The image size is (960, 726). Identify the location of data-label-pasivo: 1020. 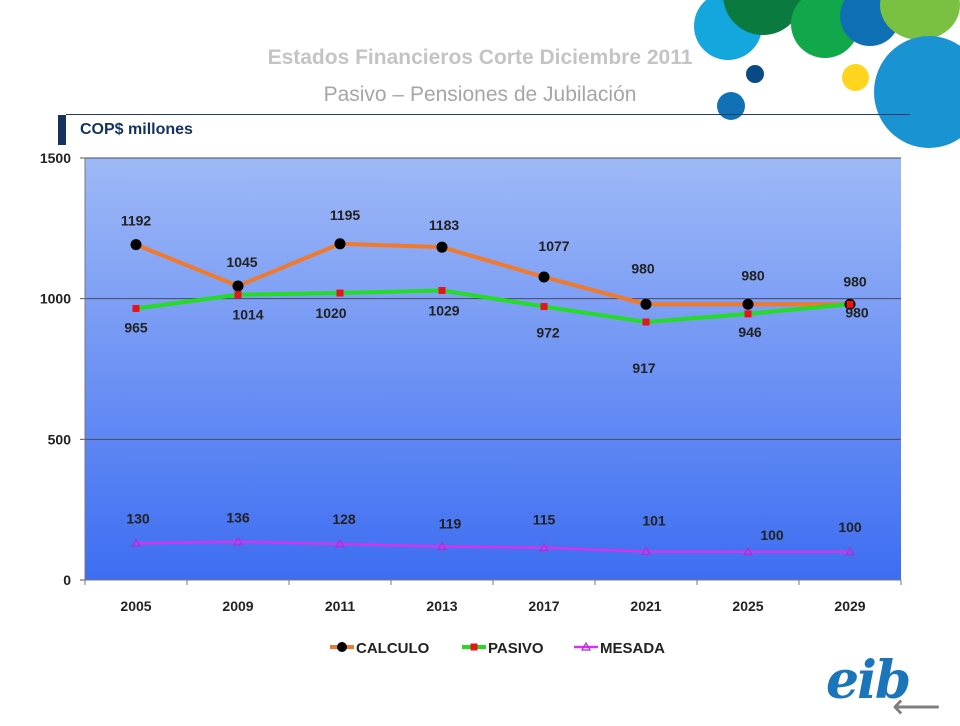
(330, 313).